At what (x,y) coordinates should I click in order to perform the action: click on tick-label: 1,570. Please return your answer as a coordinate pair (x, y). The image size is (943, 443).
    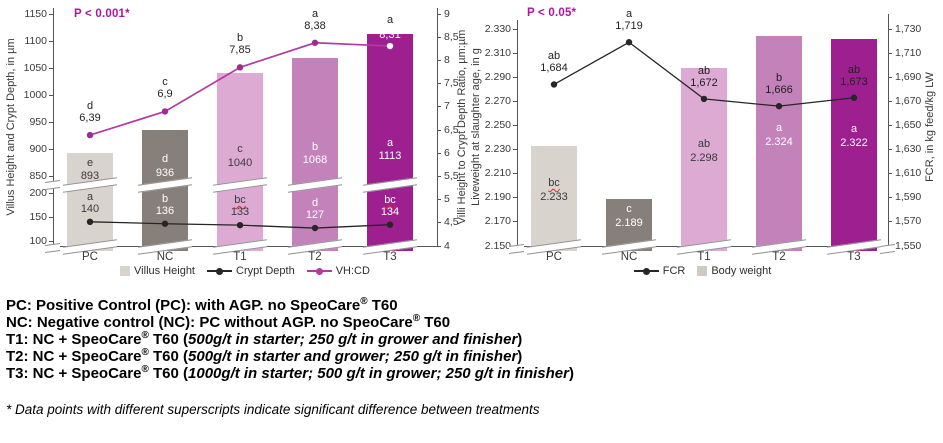
    Looking at the image, I should click on (908, 221).